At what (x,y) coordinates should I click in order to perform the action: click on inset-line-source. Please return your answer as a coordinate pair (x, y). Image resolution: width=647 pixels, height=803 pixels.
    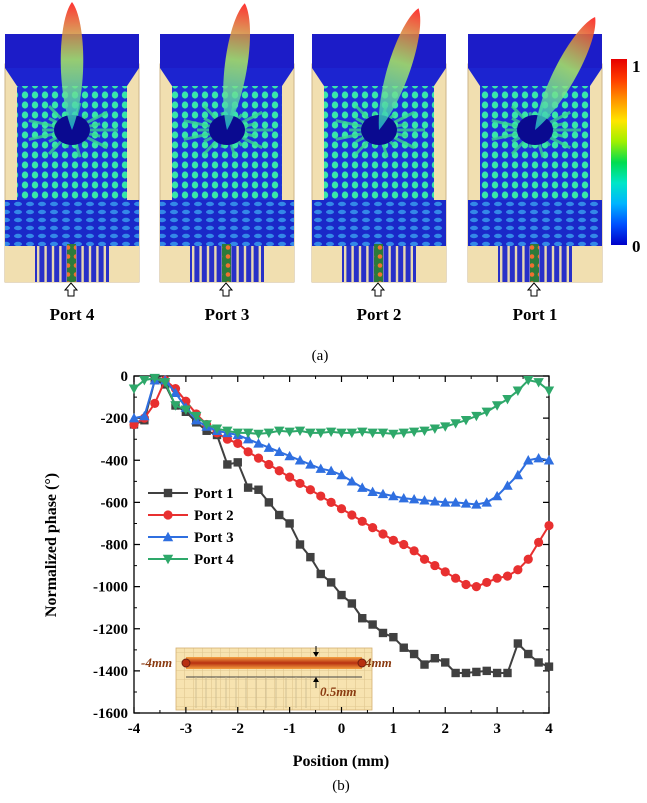
    Looking at the image, I should click on (274, 663).